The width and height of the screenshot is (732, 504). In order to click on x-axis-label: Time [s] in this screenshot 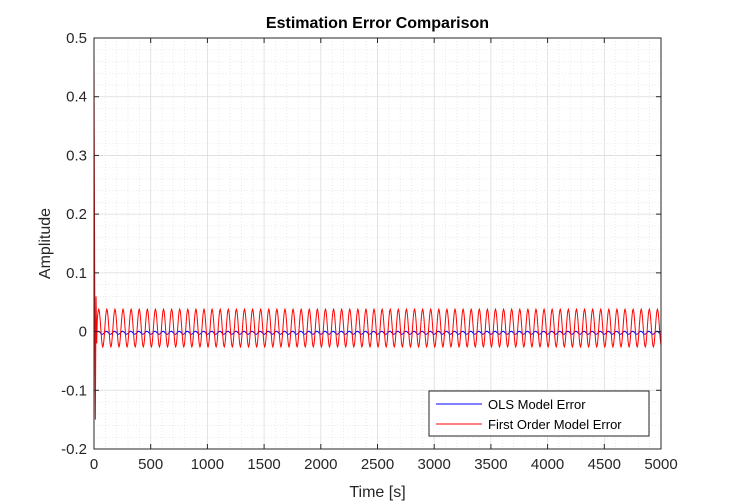, I will do `click(377, 492)`.